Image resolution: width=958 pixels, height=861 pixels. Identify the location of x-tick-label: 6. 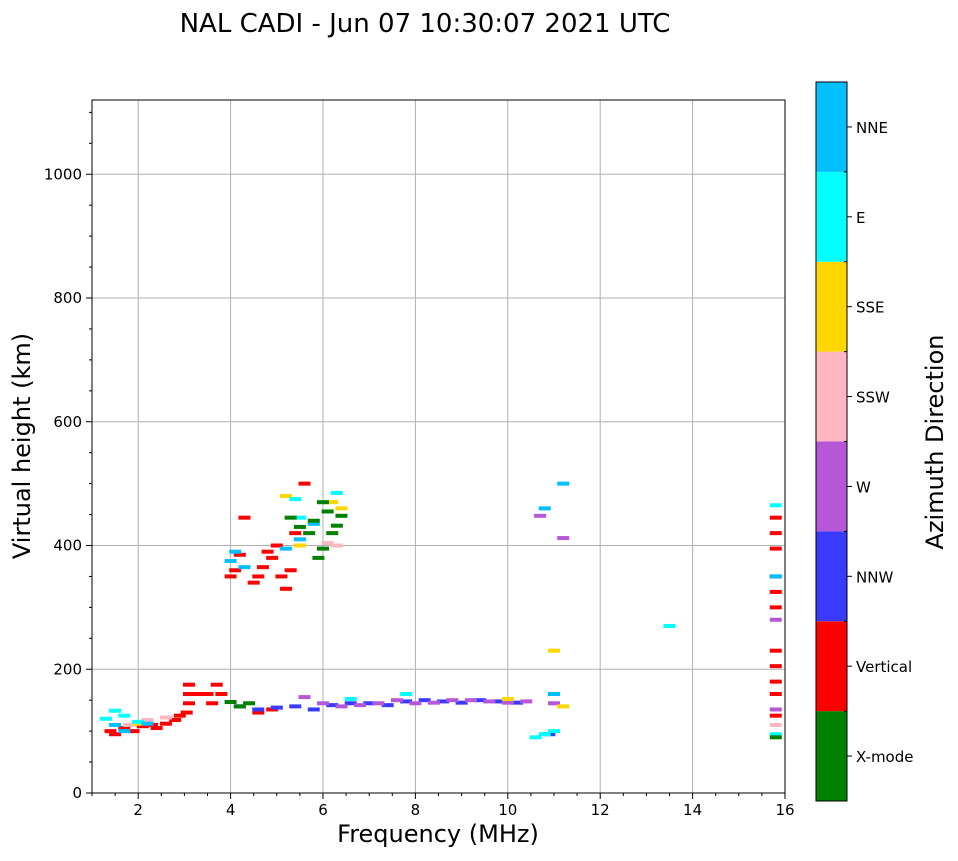
(323, 810).